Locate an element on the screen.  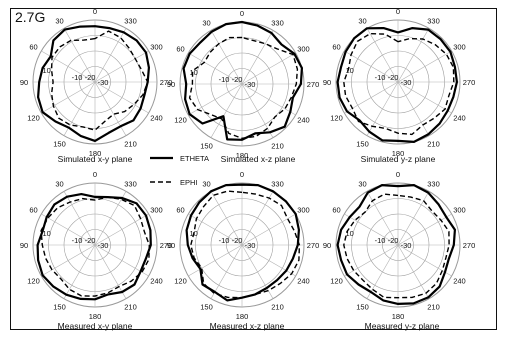
frequency-label: 2.7G is located at coordinates (30, 17).